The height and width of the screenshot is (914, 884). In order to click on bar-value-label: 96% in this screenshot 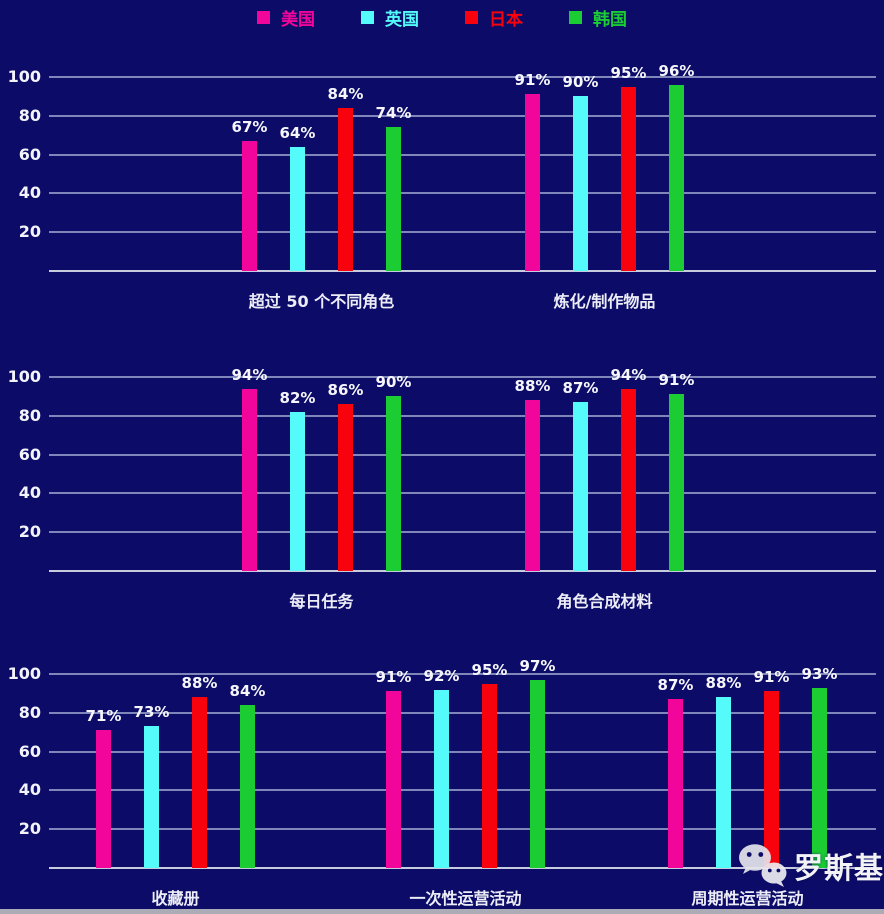, I will do `click(676, 70)`.